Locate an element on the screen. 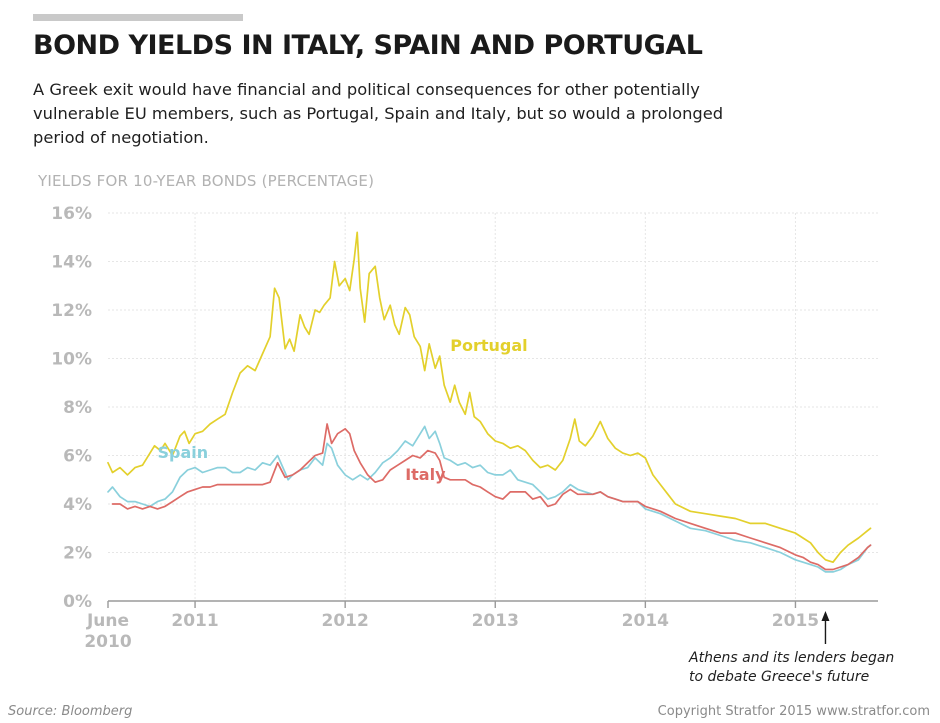 Image resolution: width=940 pixels, height=723 pixels. y-tick-label: 12% is located at coordinates (71, 311).